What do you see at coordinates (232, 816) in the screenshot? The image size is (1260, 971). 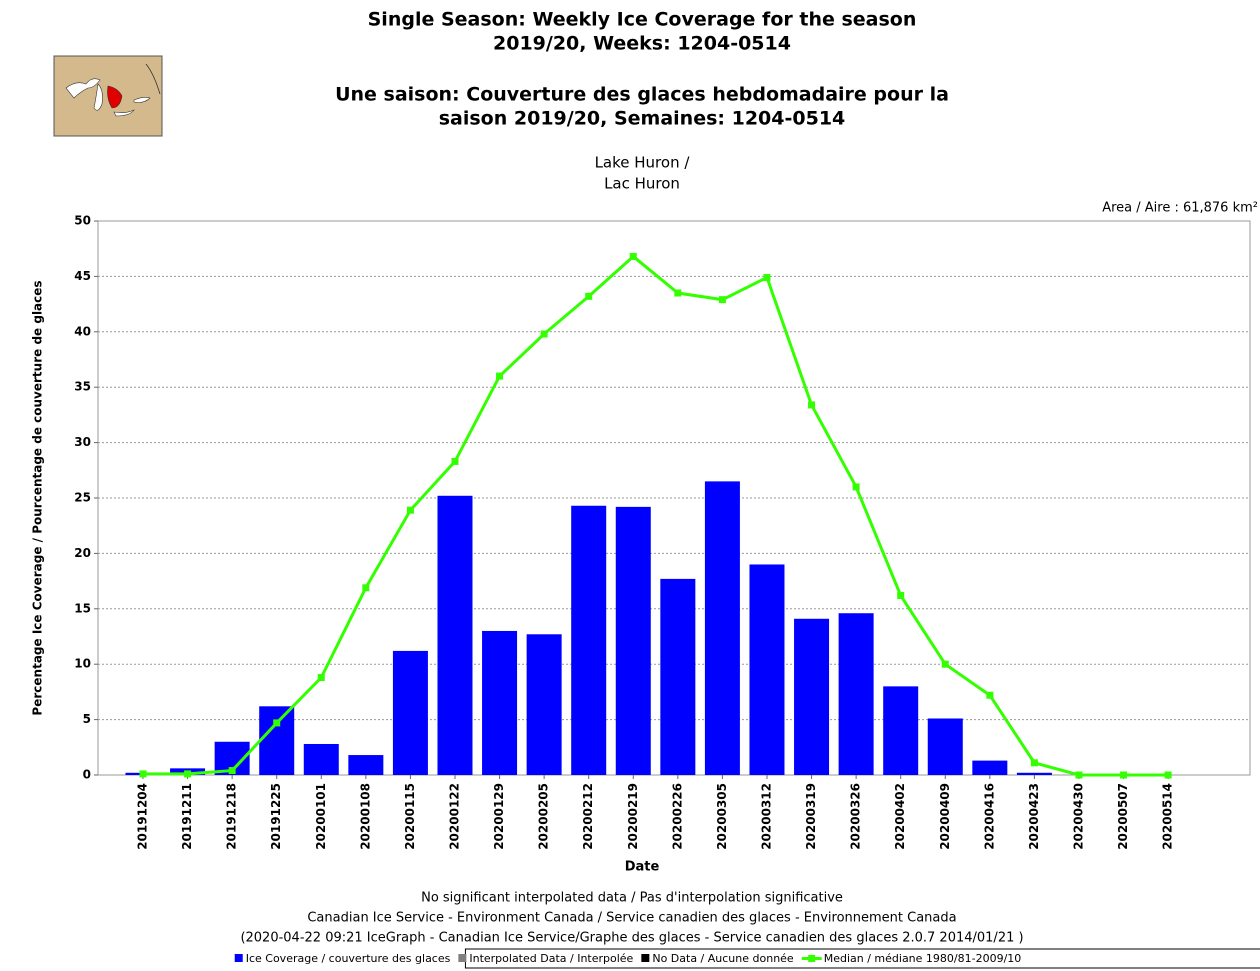 I see `x-tick-label: 20191218` at bounding box center [232, 816].